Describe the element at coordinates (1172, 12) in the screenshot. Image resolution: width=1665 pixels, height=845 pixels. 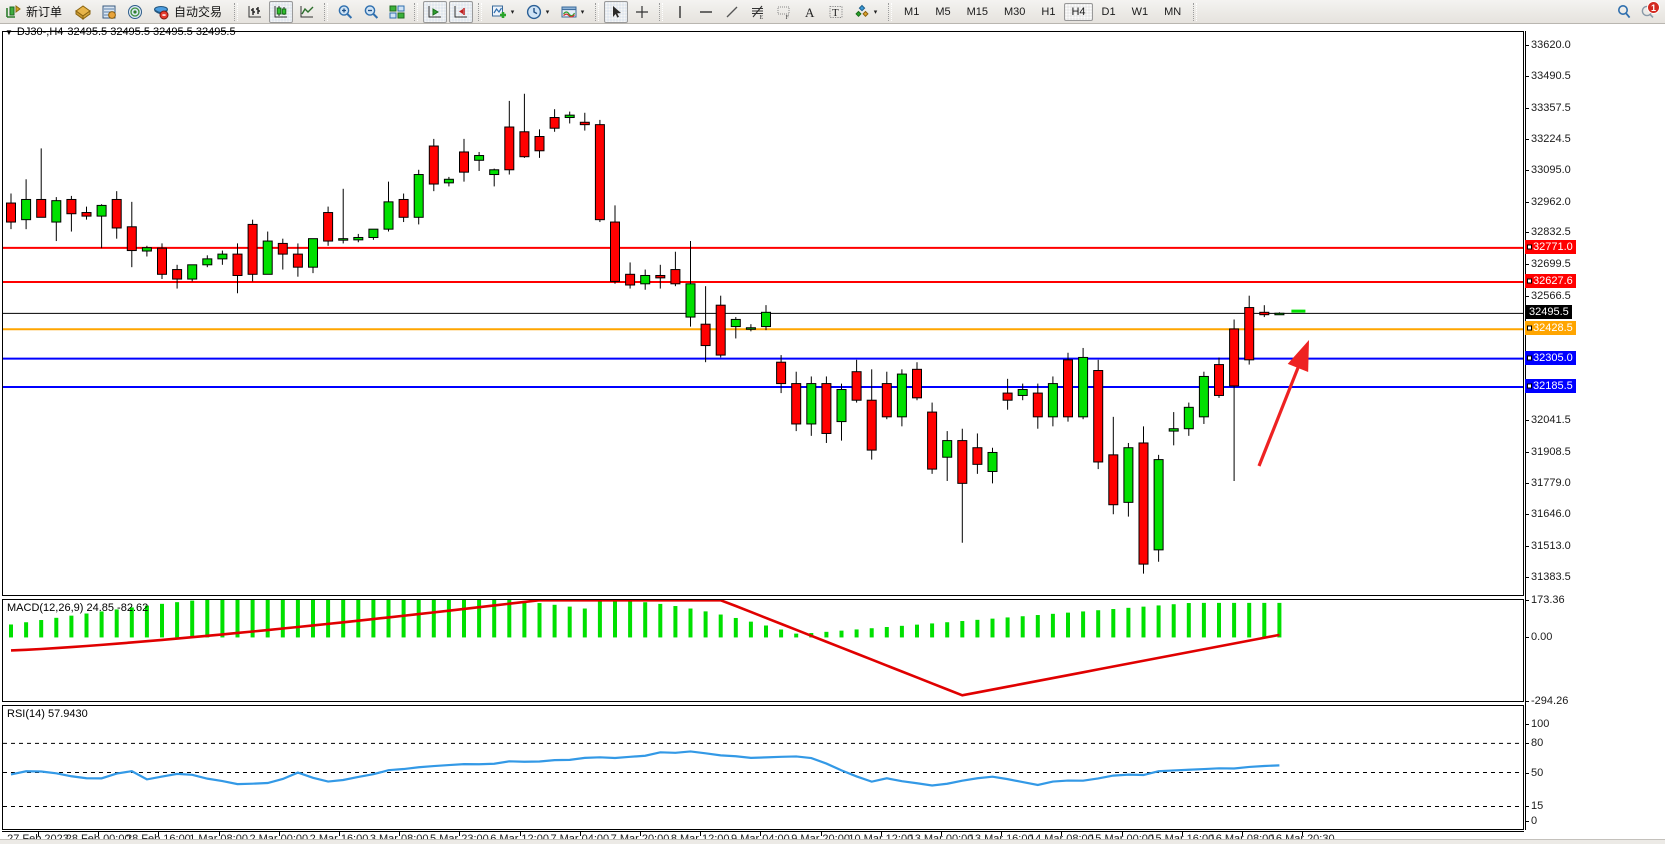
I see `timeframe-button-mn: MN` at that location.